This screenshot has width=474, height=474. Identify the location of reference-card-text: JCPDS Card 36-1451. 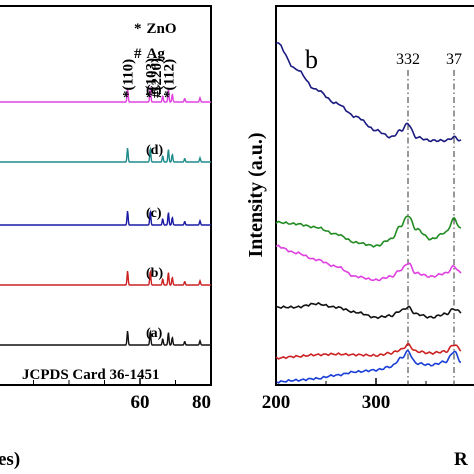
(91, 375).